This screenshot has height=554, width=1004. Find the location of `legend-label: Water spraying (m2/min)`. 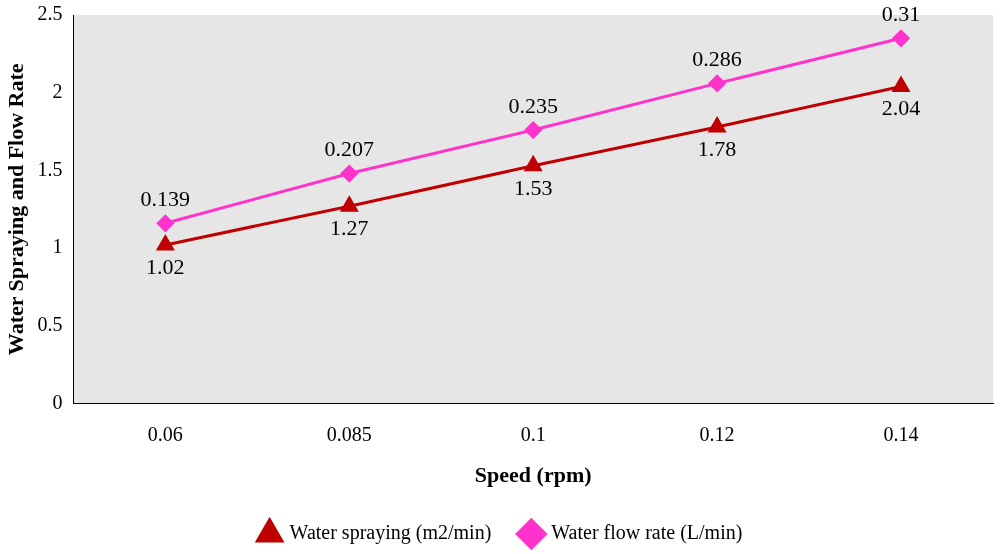

legend-label: Water spraying (m2/min) is located at coordinates (390, 533).